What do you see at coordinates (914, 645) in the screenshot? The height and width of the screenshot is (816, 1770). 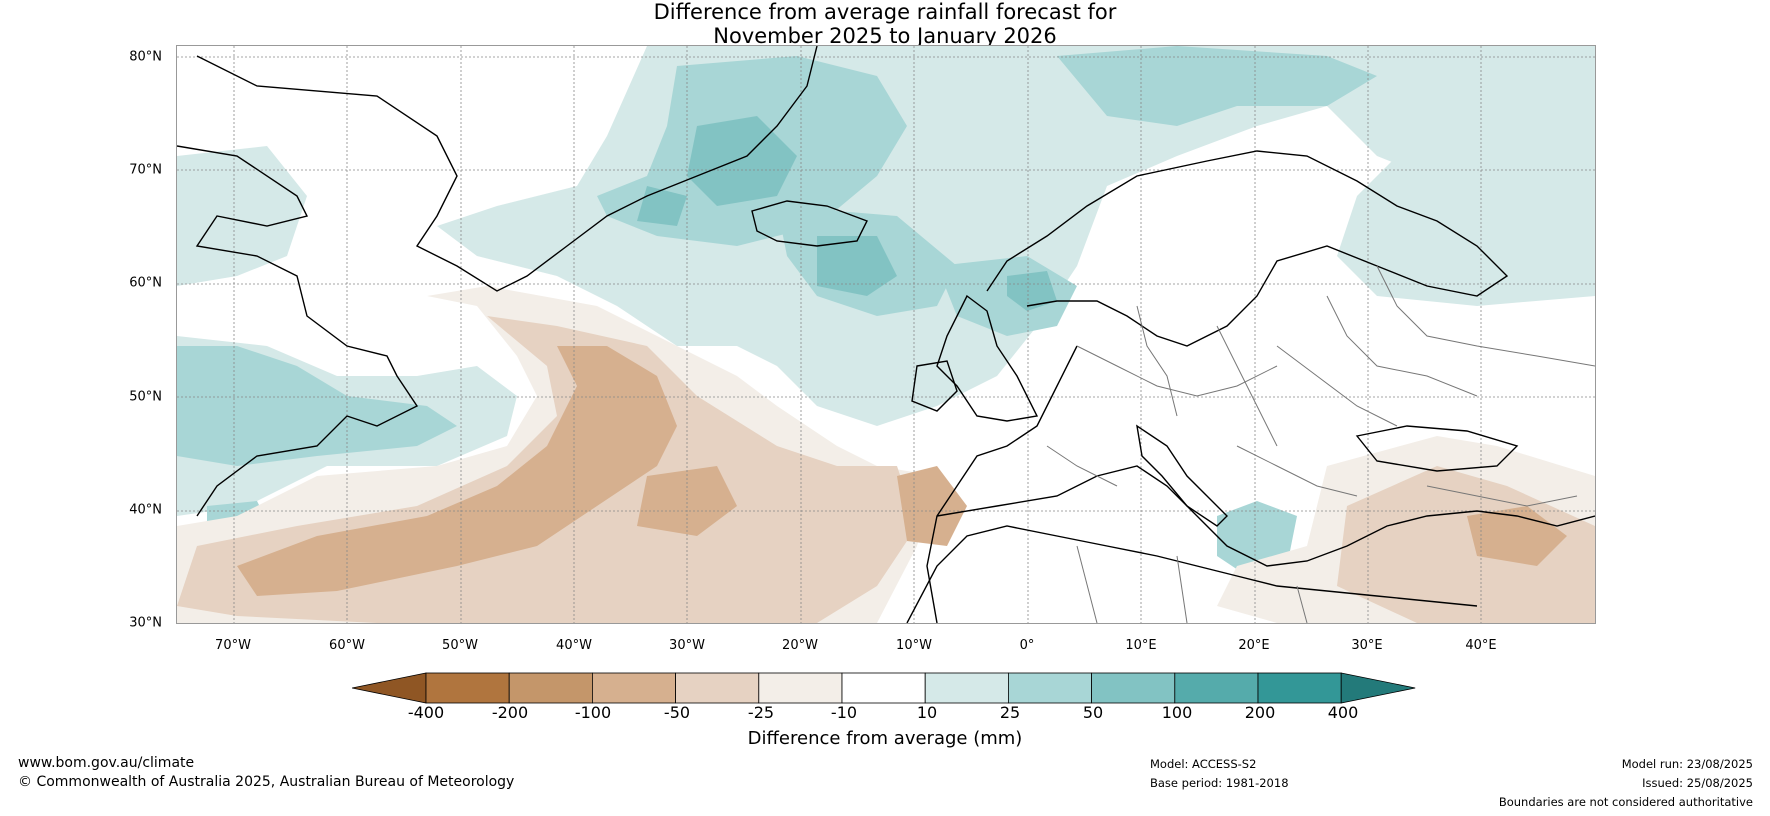 I see `lon-label-10w: 10°W` at bounding box center [914, 645].